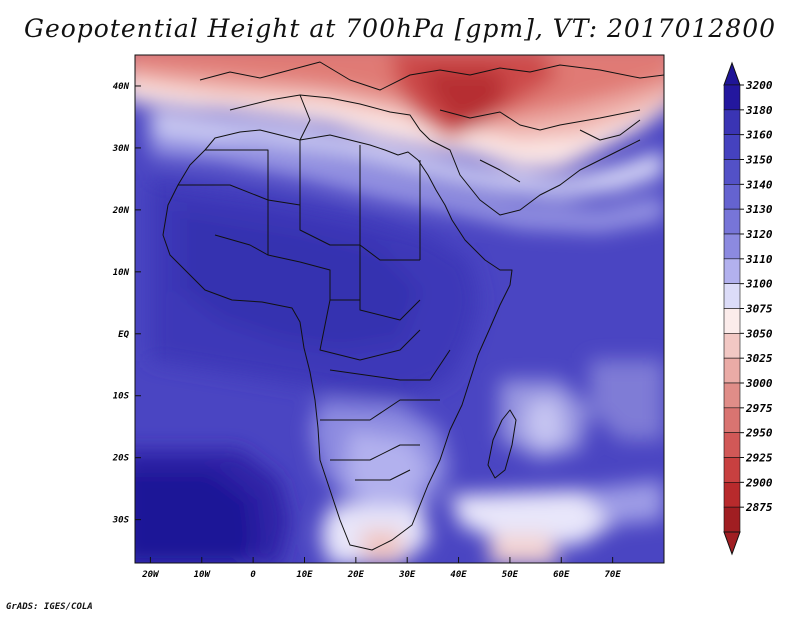 Image resolution: width=800 pixels, height=618 pixels. Describe the element at coordinates (759, 110) in the screenshot. I see `colorbar-label: 3180` at that location.